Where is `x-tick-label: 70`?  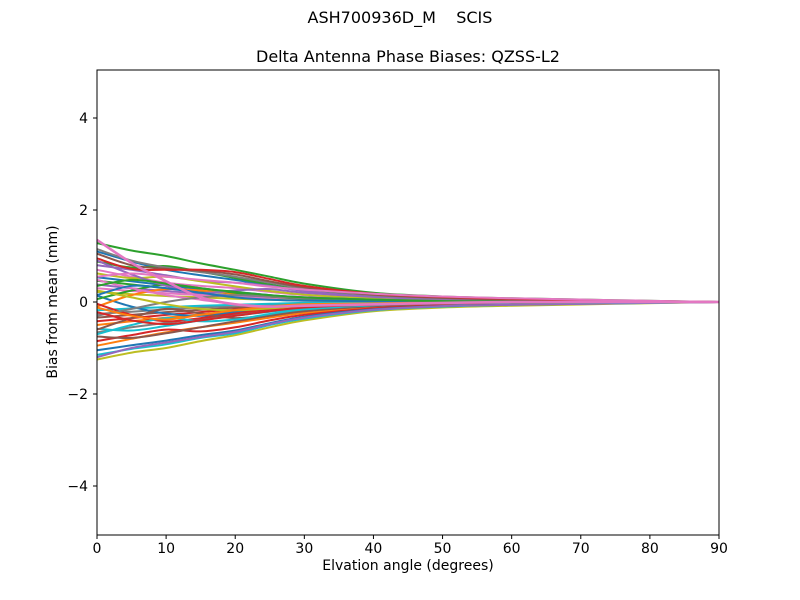
x-tick-label: 70 is located at coordinates (581, 549).